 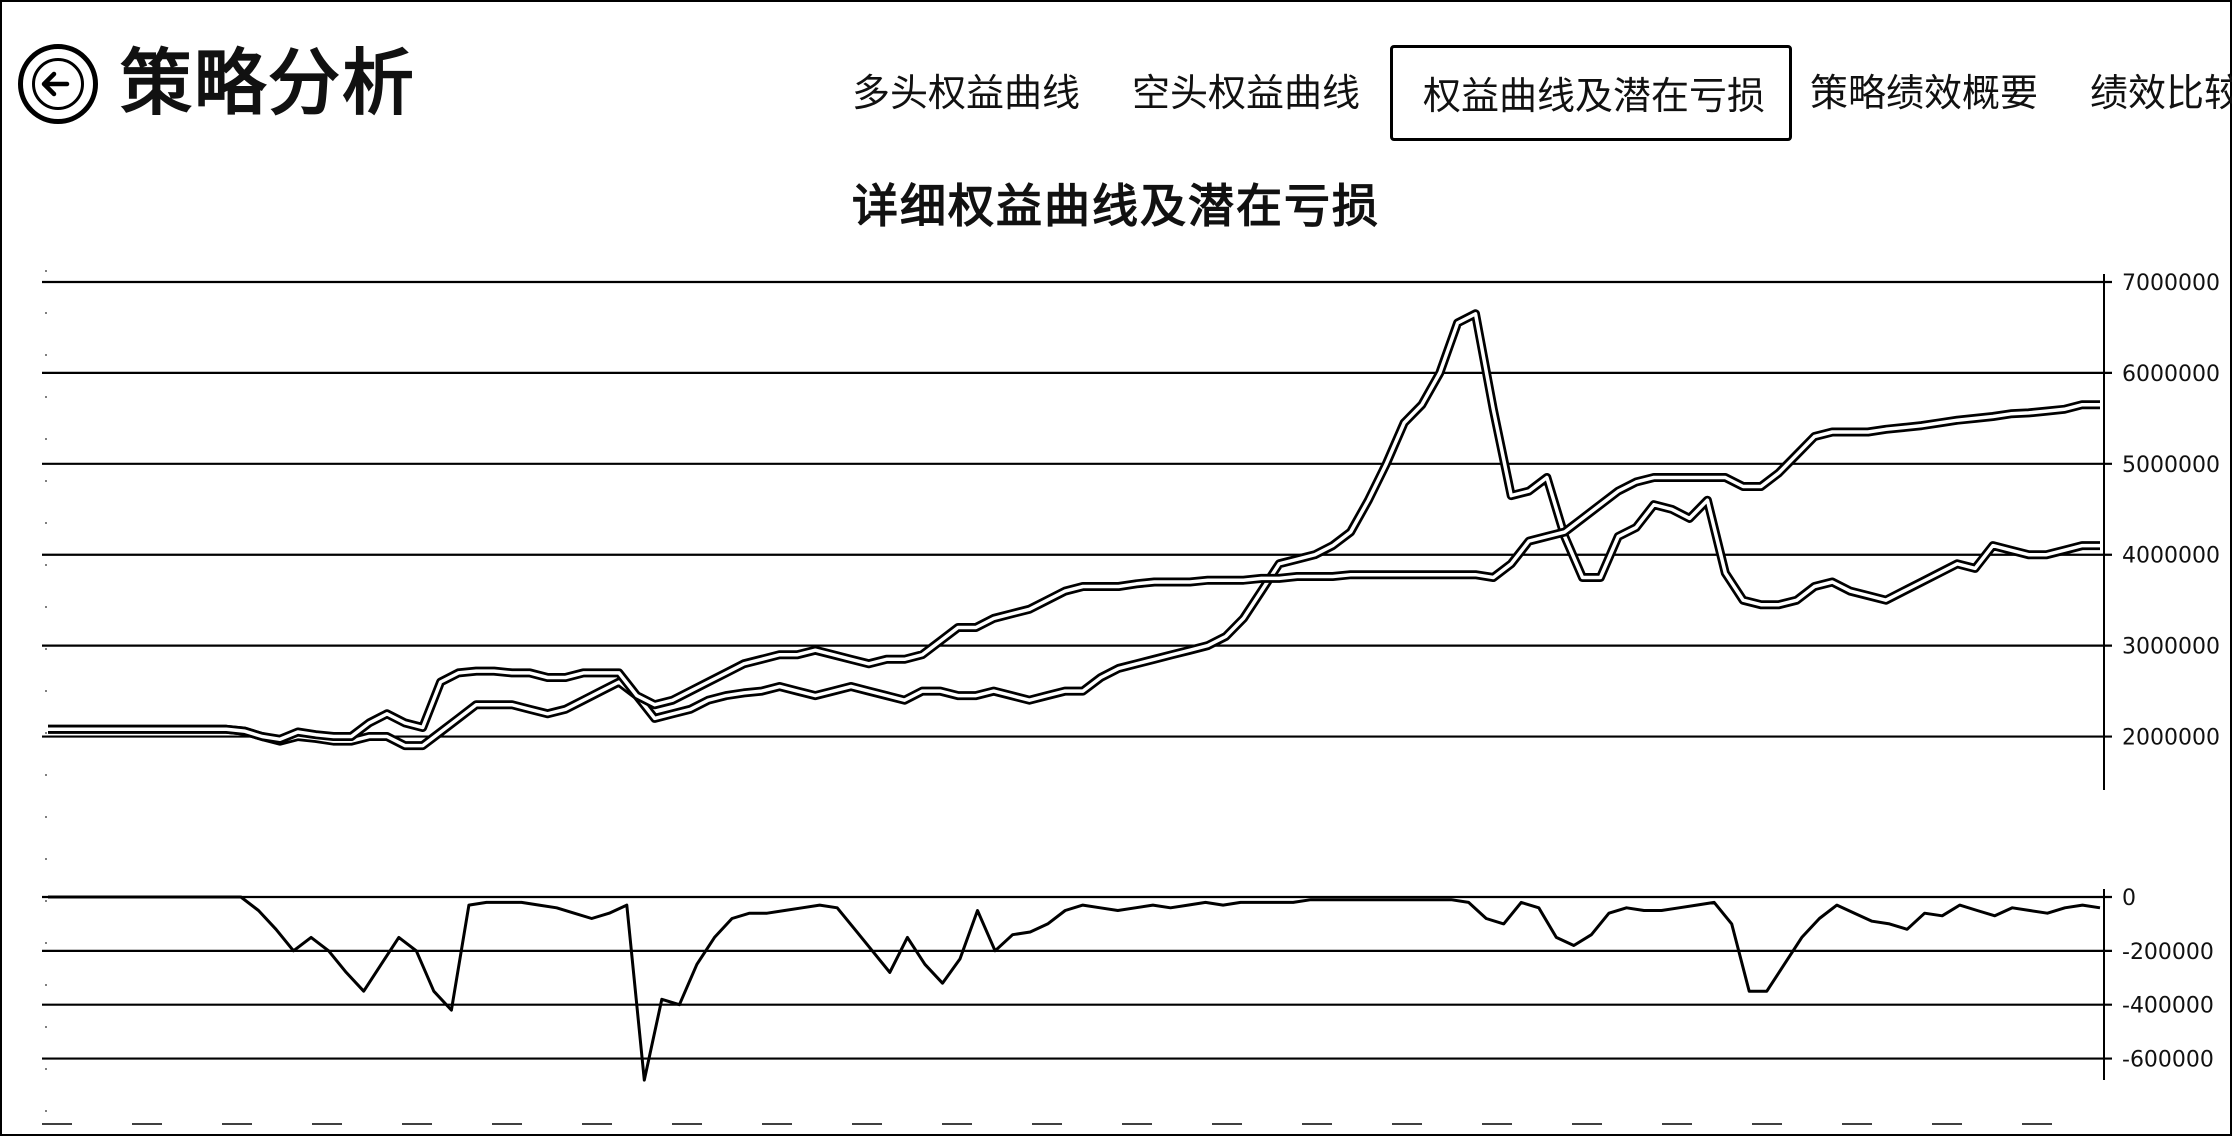 What do you see at coordinates (268, 83) in the screenshot?
I see `page-title: 策略分析` at bounding box center [268, 83].